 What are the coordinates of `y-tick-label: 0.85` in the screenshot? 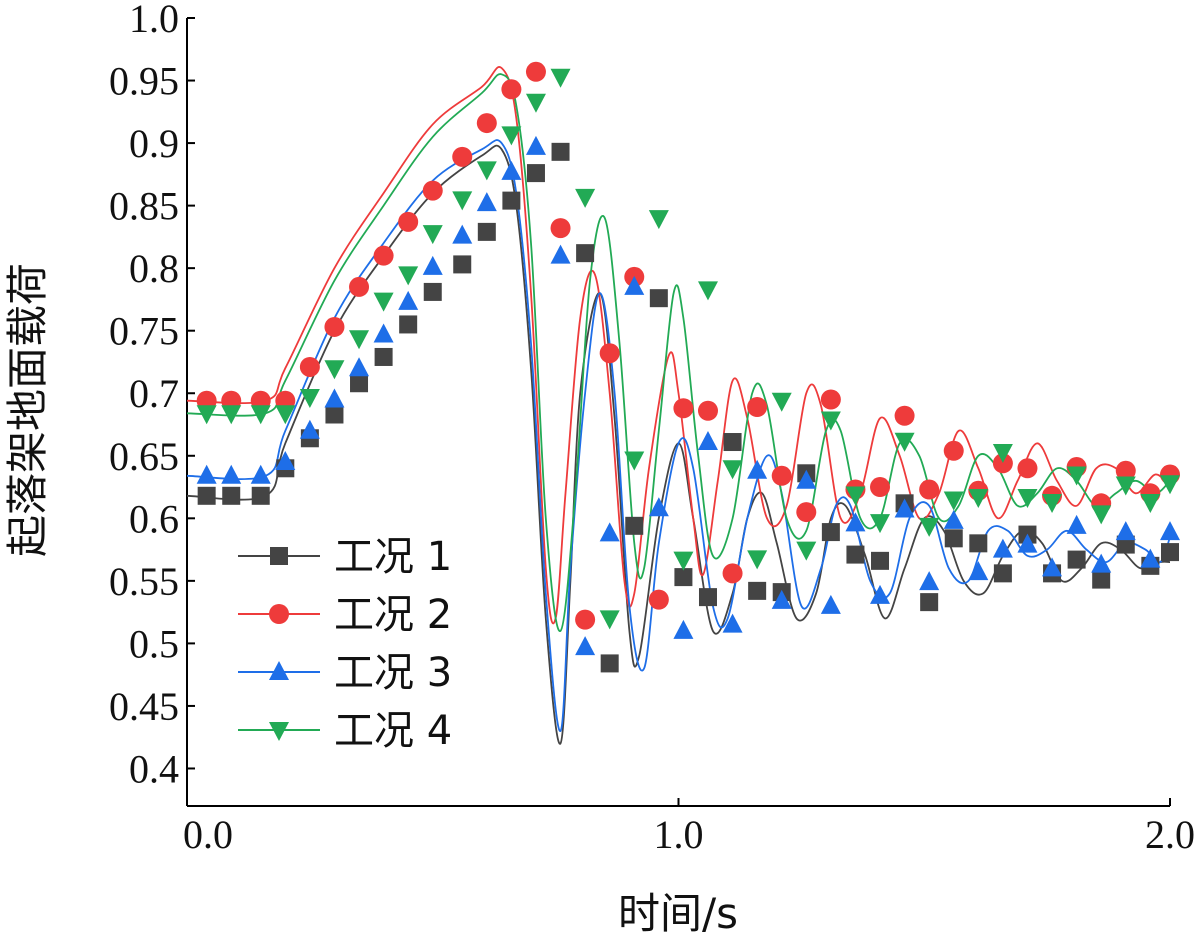 It's located at (144, 206).